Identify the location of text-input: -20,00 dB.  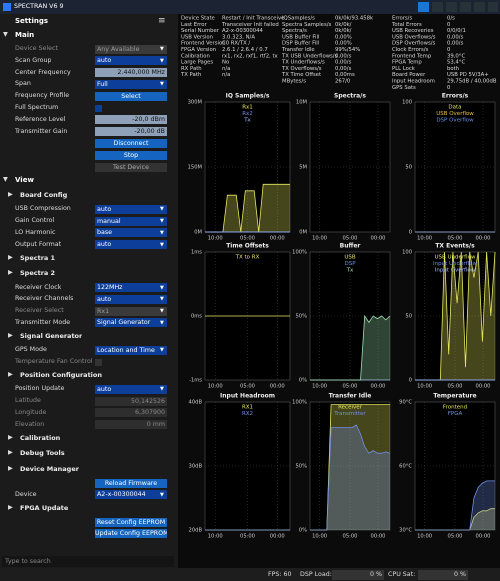
(131, 132).